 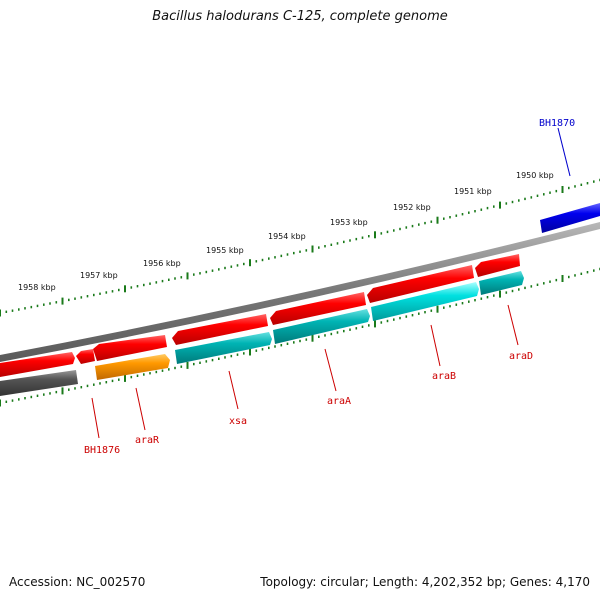 I want to click on gene-label-araD: araD, so click(x=521, y=356).